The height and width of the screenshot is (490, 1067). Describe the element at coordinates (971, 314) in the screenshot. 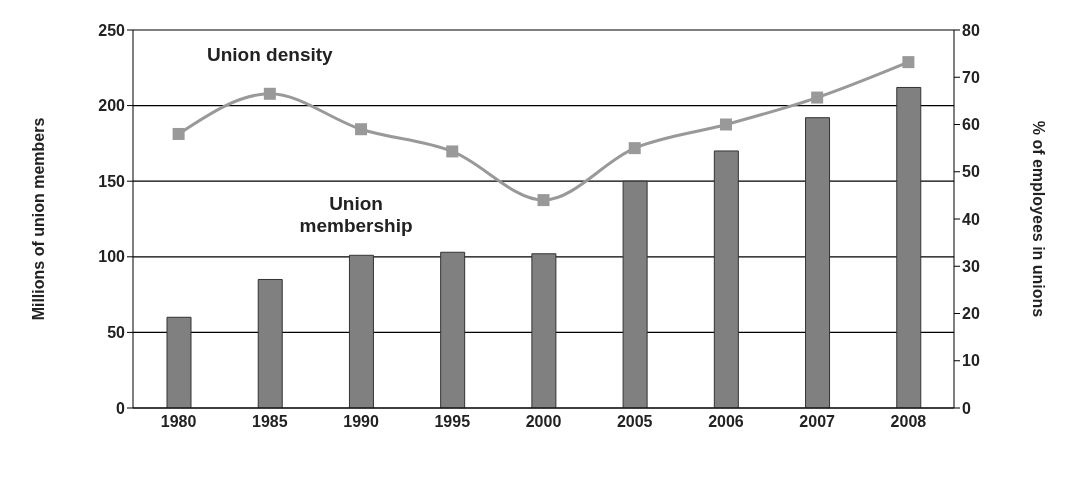

I see `y2-tick-label: 20` at that location.